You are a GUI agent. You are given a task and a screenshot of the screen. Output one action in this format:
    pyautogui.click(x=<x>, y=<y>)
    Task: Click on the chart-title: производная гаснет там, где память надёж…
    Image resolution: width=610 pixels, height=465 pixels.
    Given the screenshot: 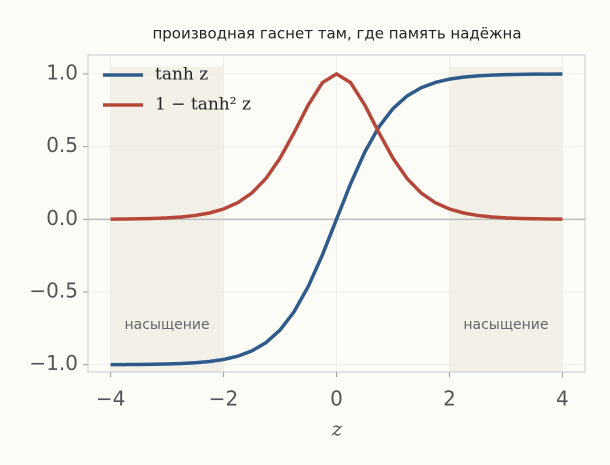 What is the action you would take?
    pyautogui.click(x=336, y=34)
    